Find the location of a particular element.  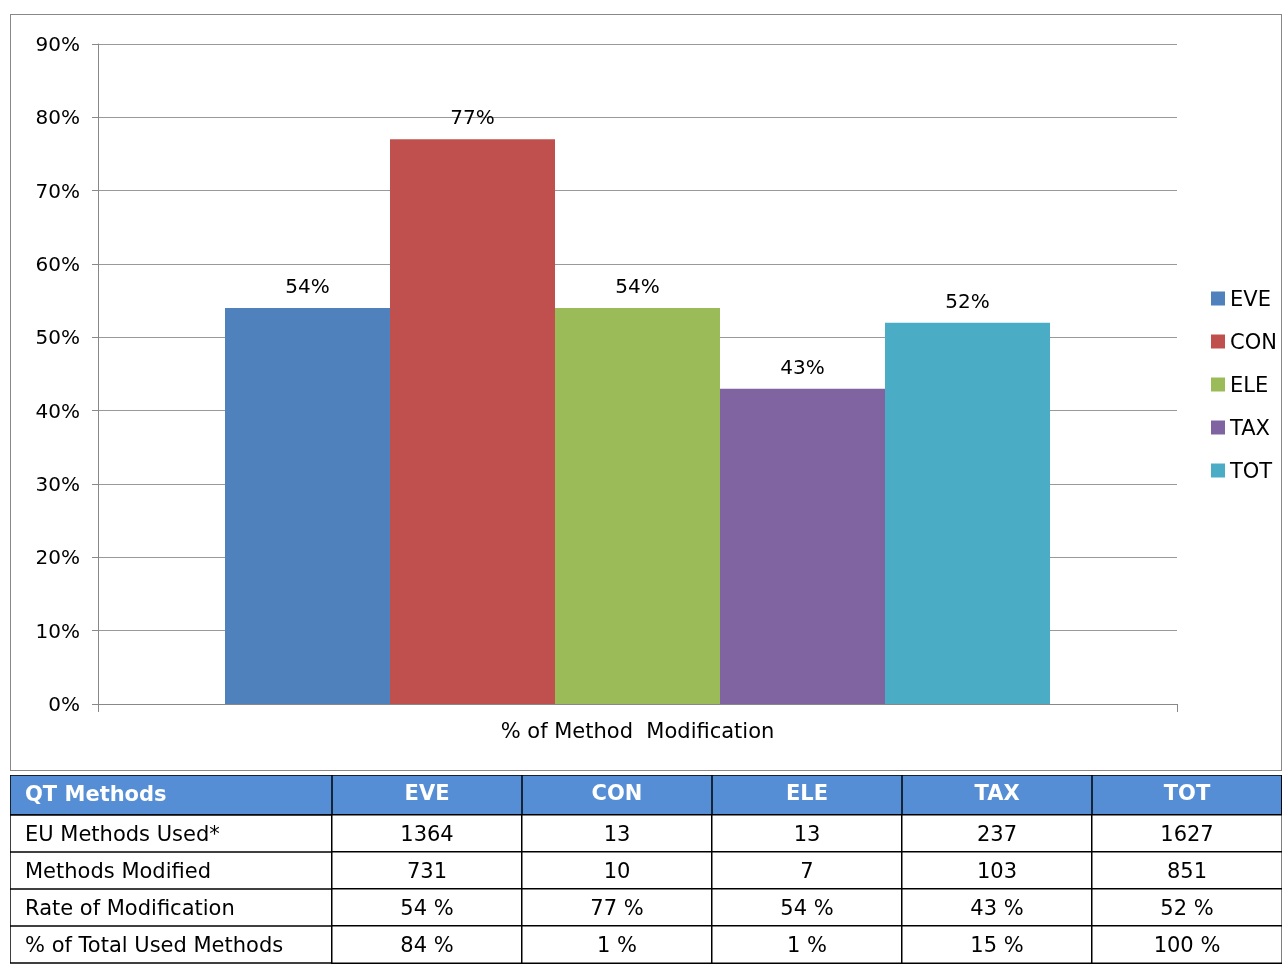

y-tick-label: 90% is located at coordinates (57, 44).